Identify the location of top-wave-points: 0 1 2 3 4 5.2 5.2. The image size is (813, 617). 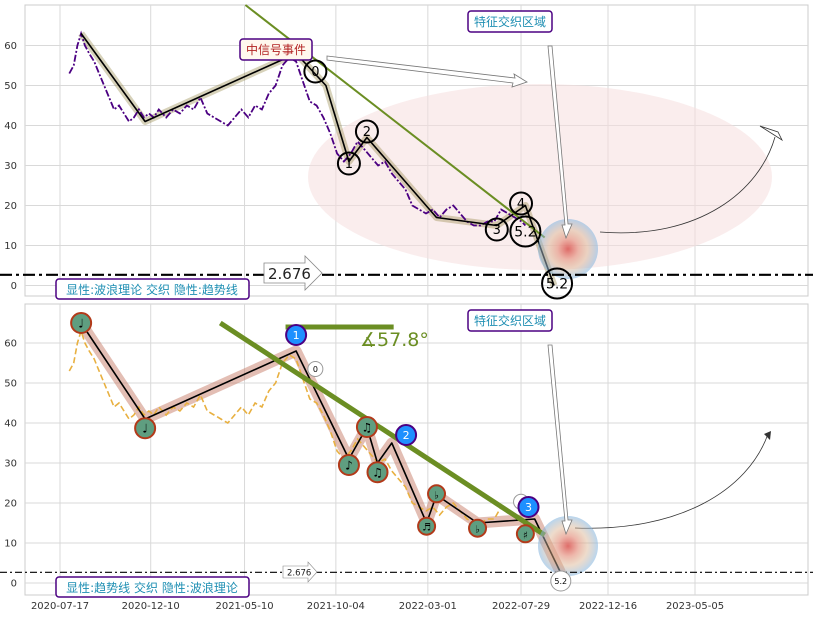
(438, 179).